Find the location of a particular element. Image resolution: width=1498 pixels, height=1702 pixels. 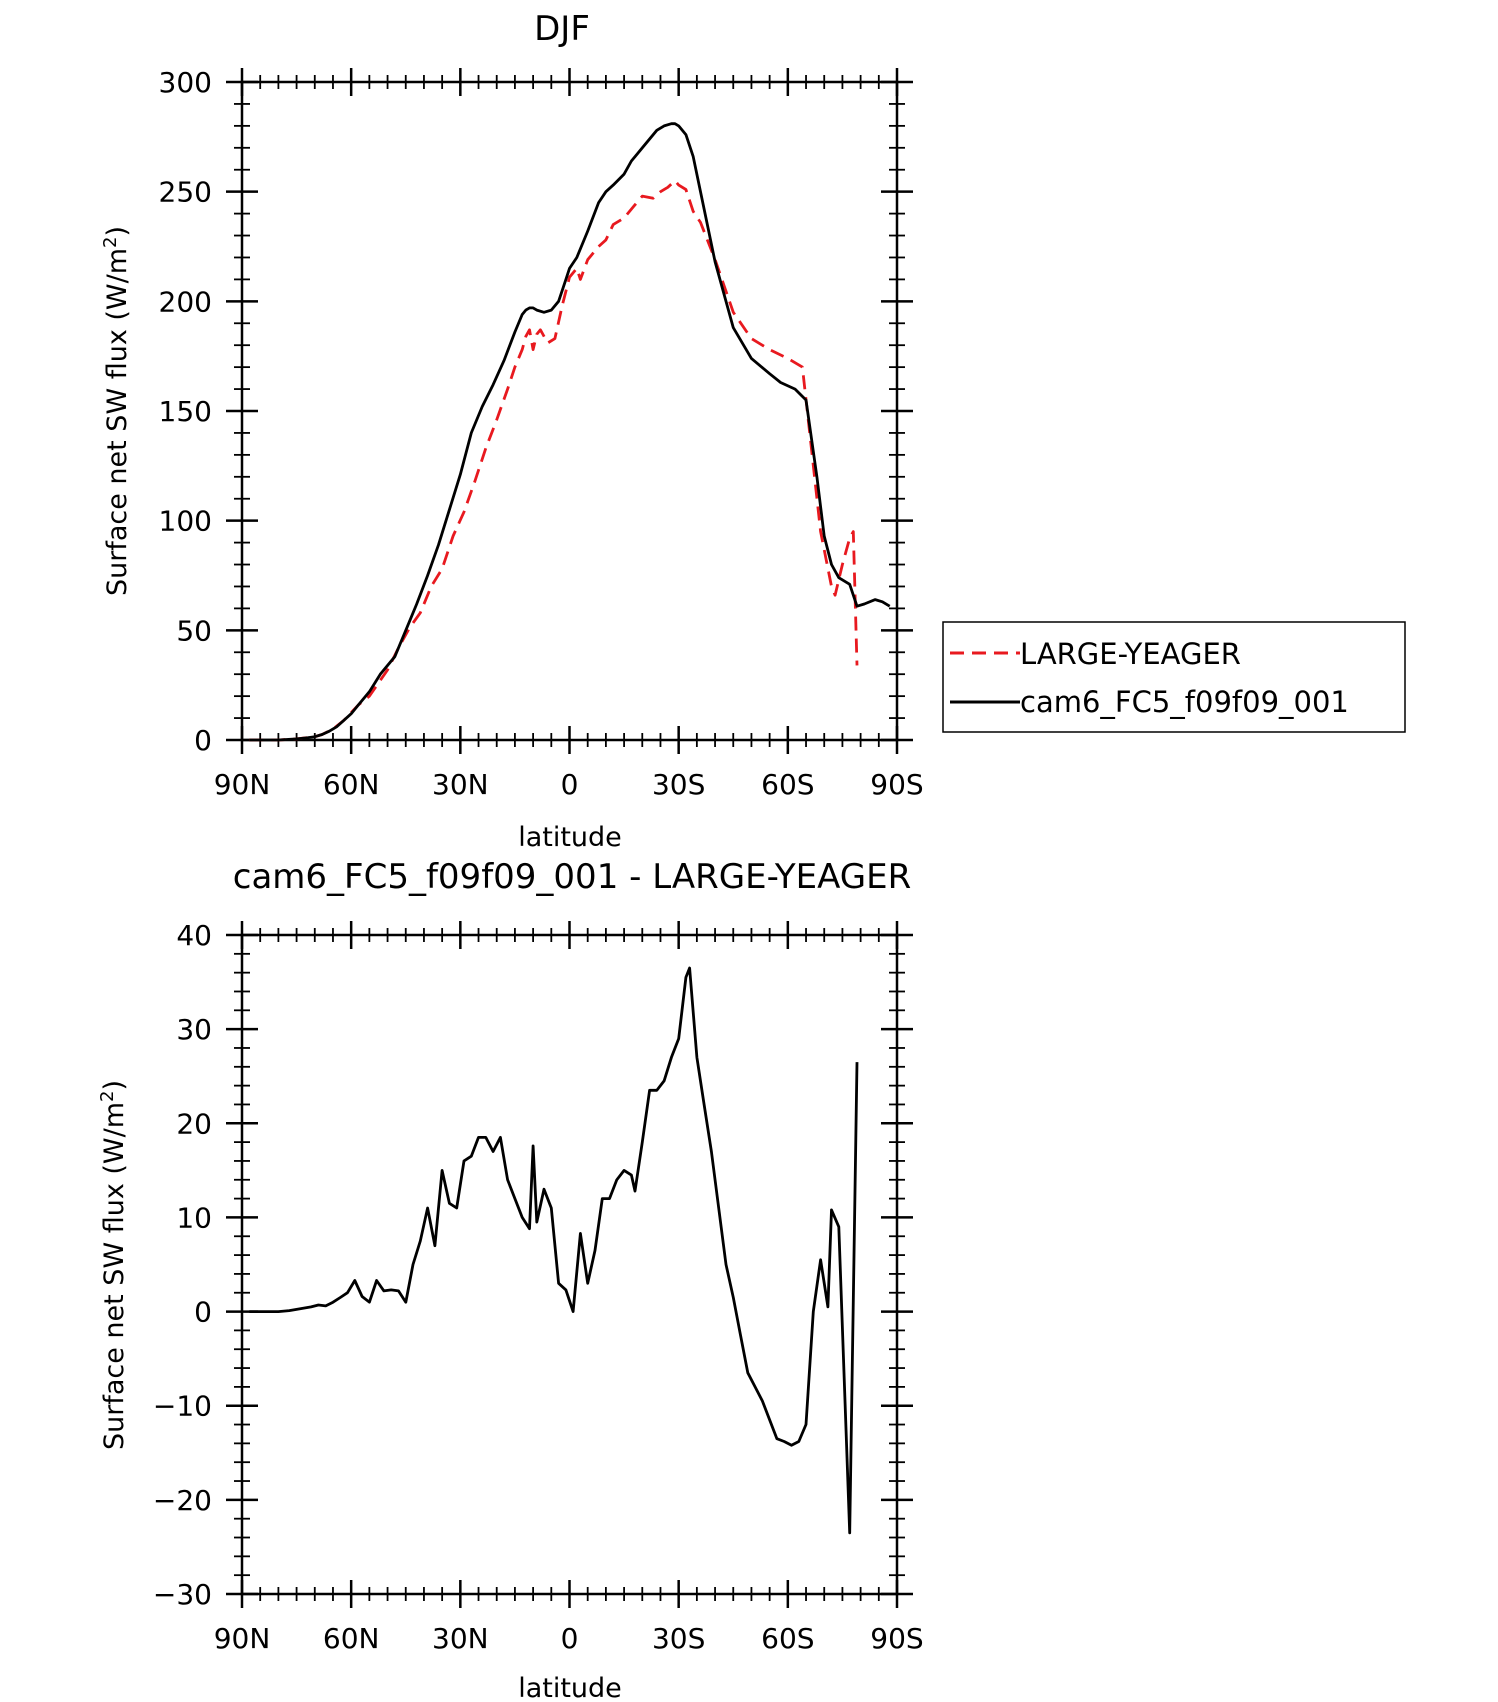

y-tick-label: −30 is located at coordinates (182, 1594).